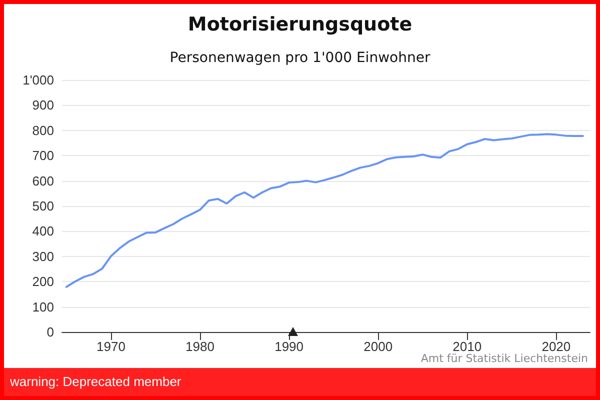 The width and height of the screenshot is (600, 400). Describe the element at coordinates (43, 105) in the screenshot. I see `y-tick-label: 900` at that location.